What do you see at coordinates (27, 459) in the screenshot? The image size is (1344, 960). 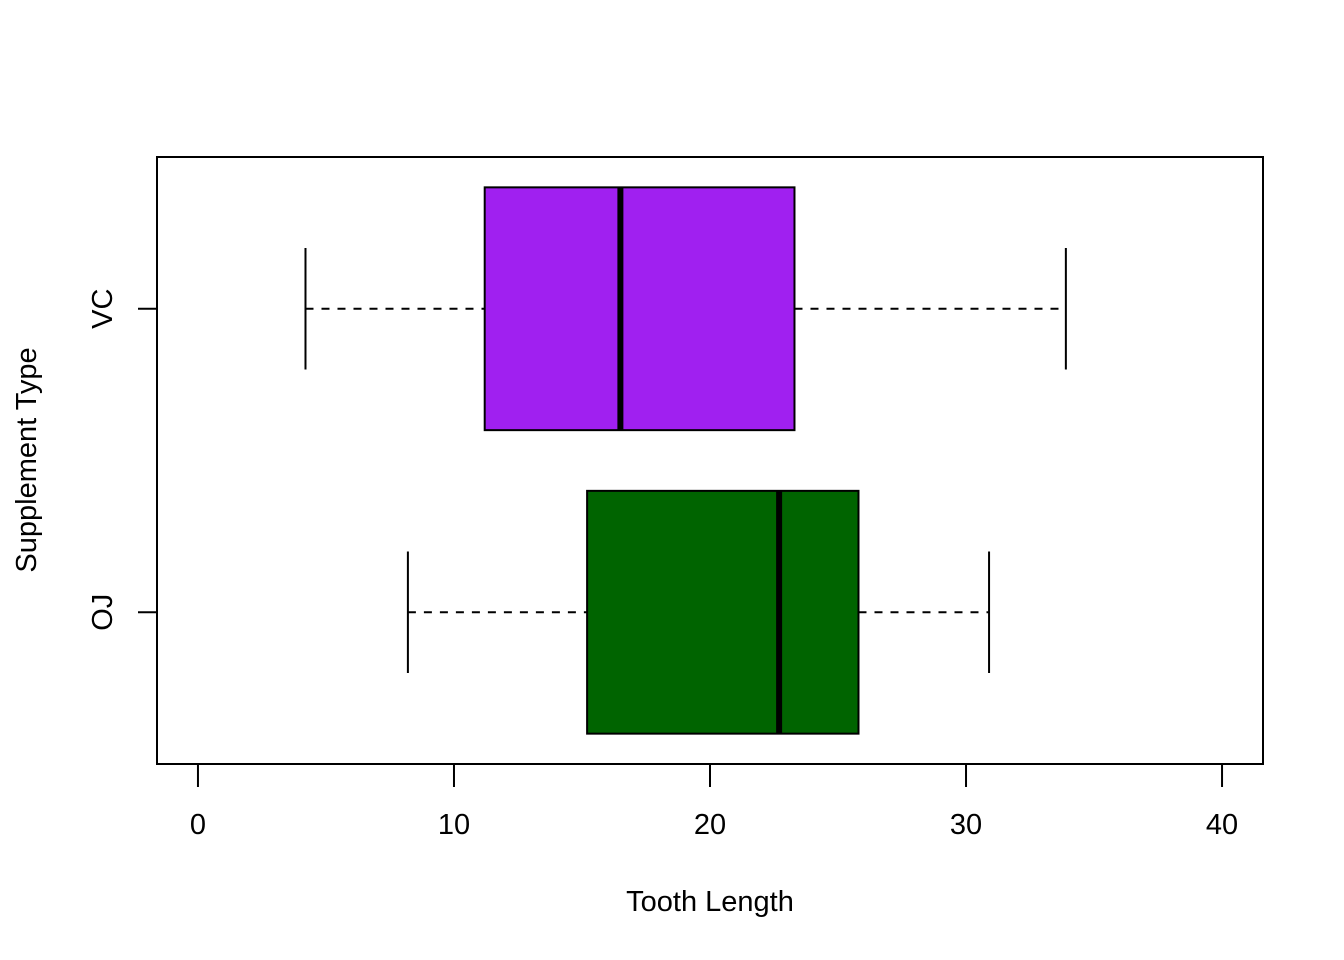 I see `y-axis-title: Supplement Type` at bounding box center [27, 459].